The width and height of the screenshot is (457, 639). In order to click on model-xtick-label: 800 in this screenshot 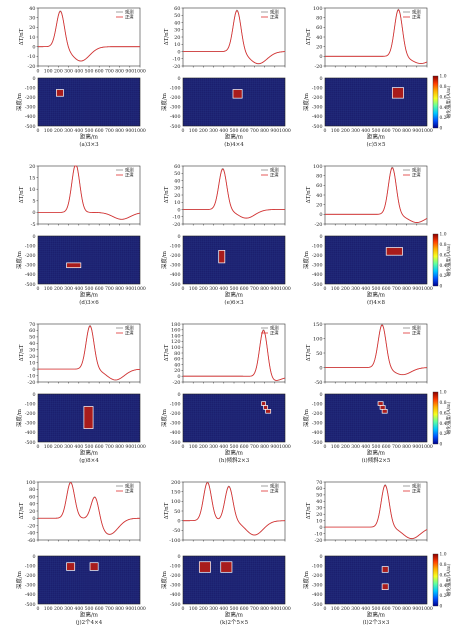, I will do `click(119, 131)`.